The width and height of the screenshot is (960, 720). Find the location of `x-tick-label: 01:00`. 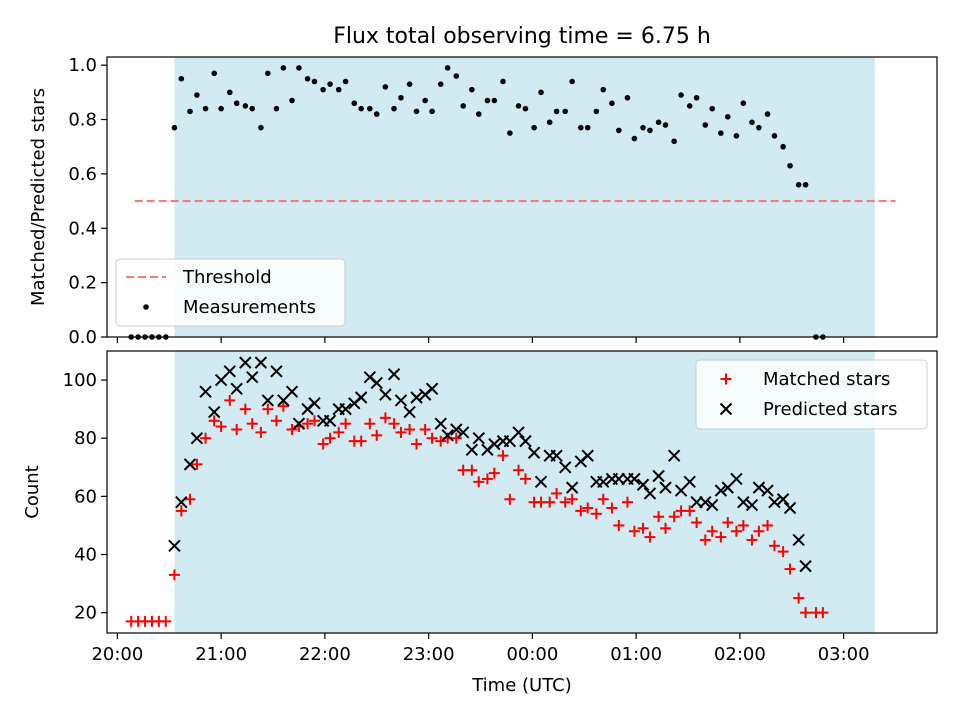

x-tick-label: 01:00 is located at coordinates (636, 654).